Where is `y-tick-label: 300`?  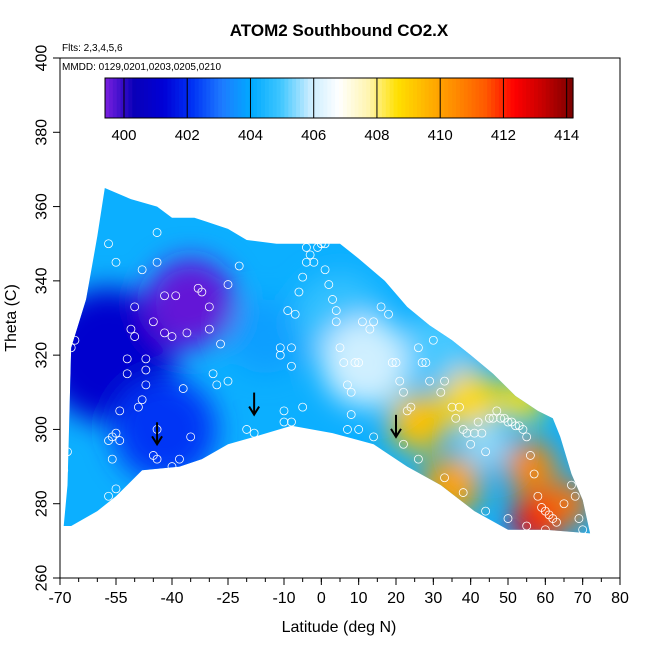 y-tick-label: 300 is located at coordinates (42, 429).